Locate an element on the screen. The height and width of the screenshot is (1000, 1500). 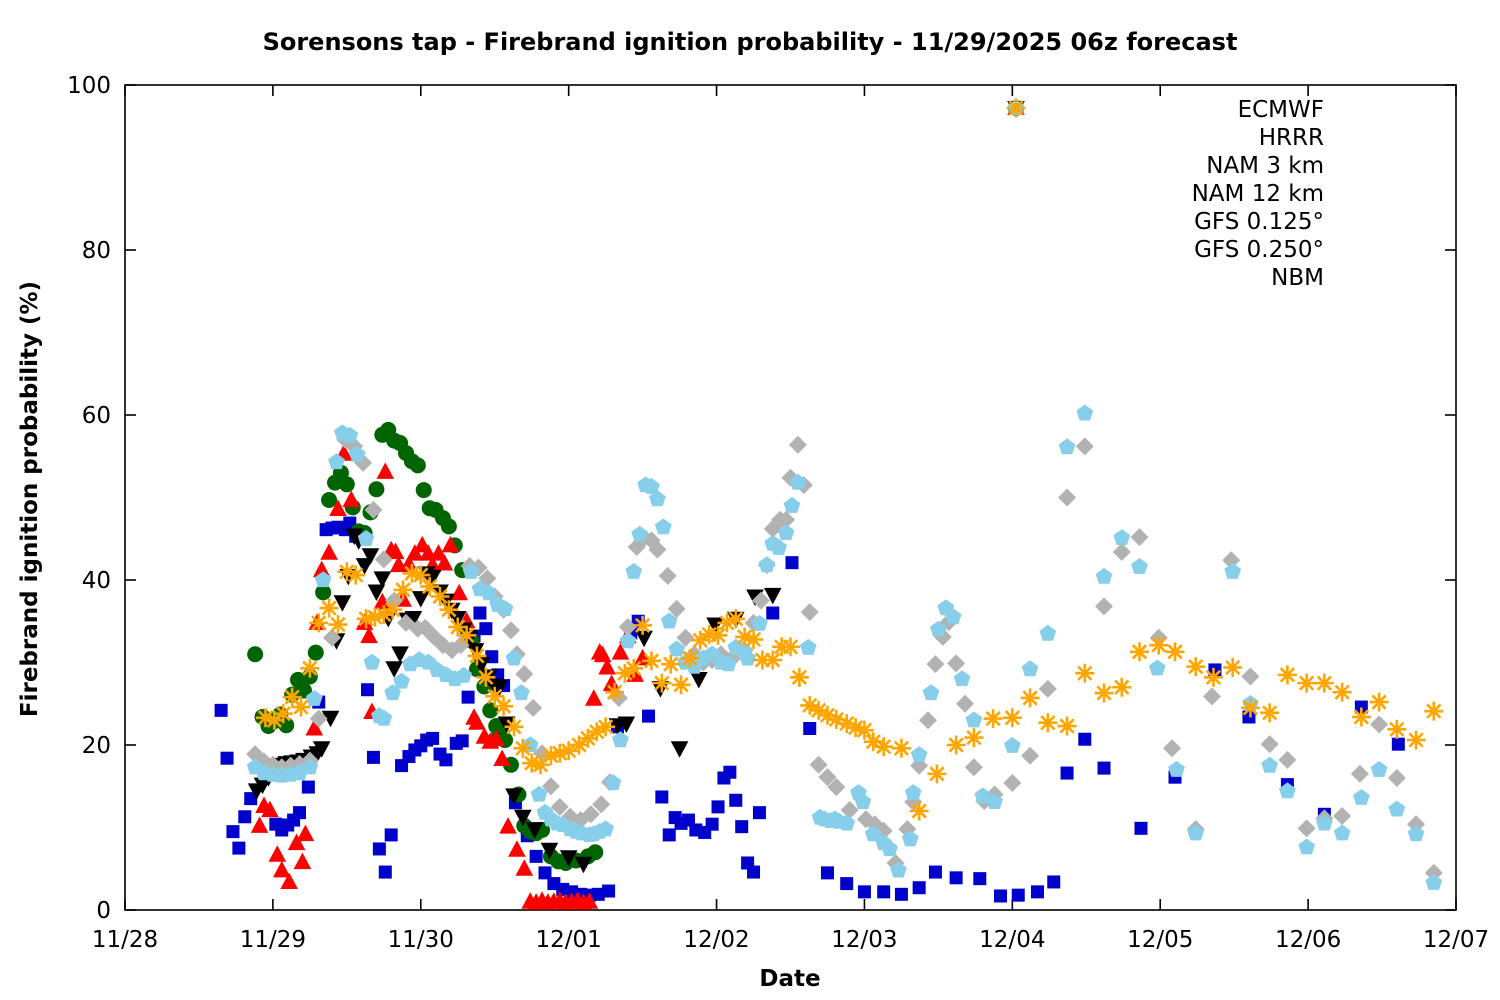
y-tick-label: 0 is located at coordinates (103, 911).